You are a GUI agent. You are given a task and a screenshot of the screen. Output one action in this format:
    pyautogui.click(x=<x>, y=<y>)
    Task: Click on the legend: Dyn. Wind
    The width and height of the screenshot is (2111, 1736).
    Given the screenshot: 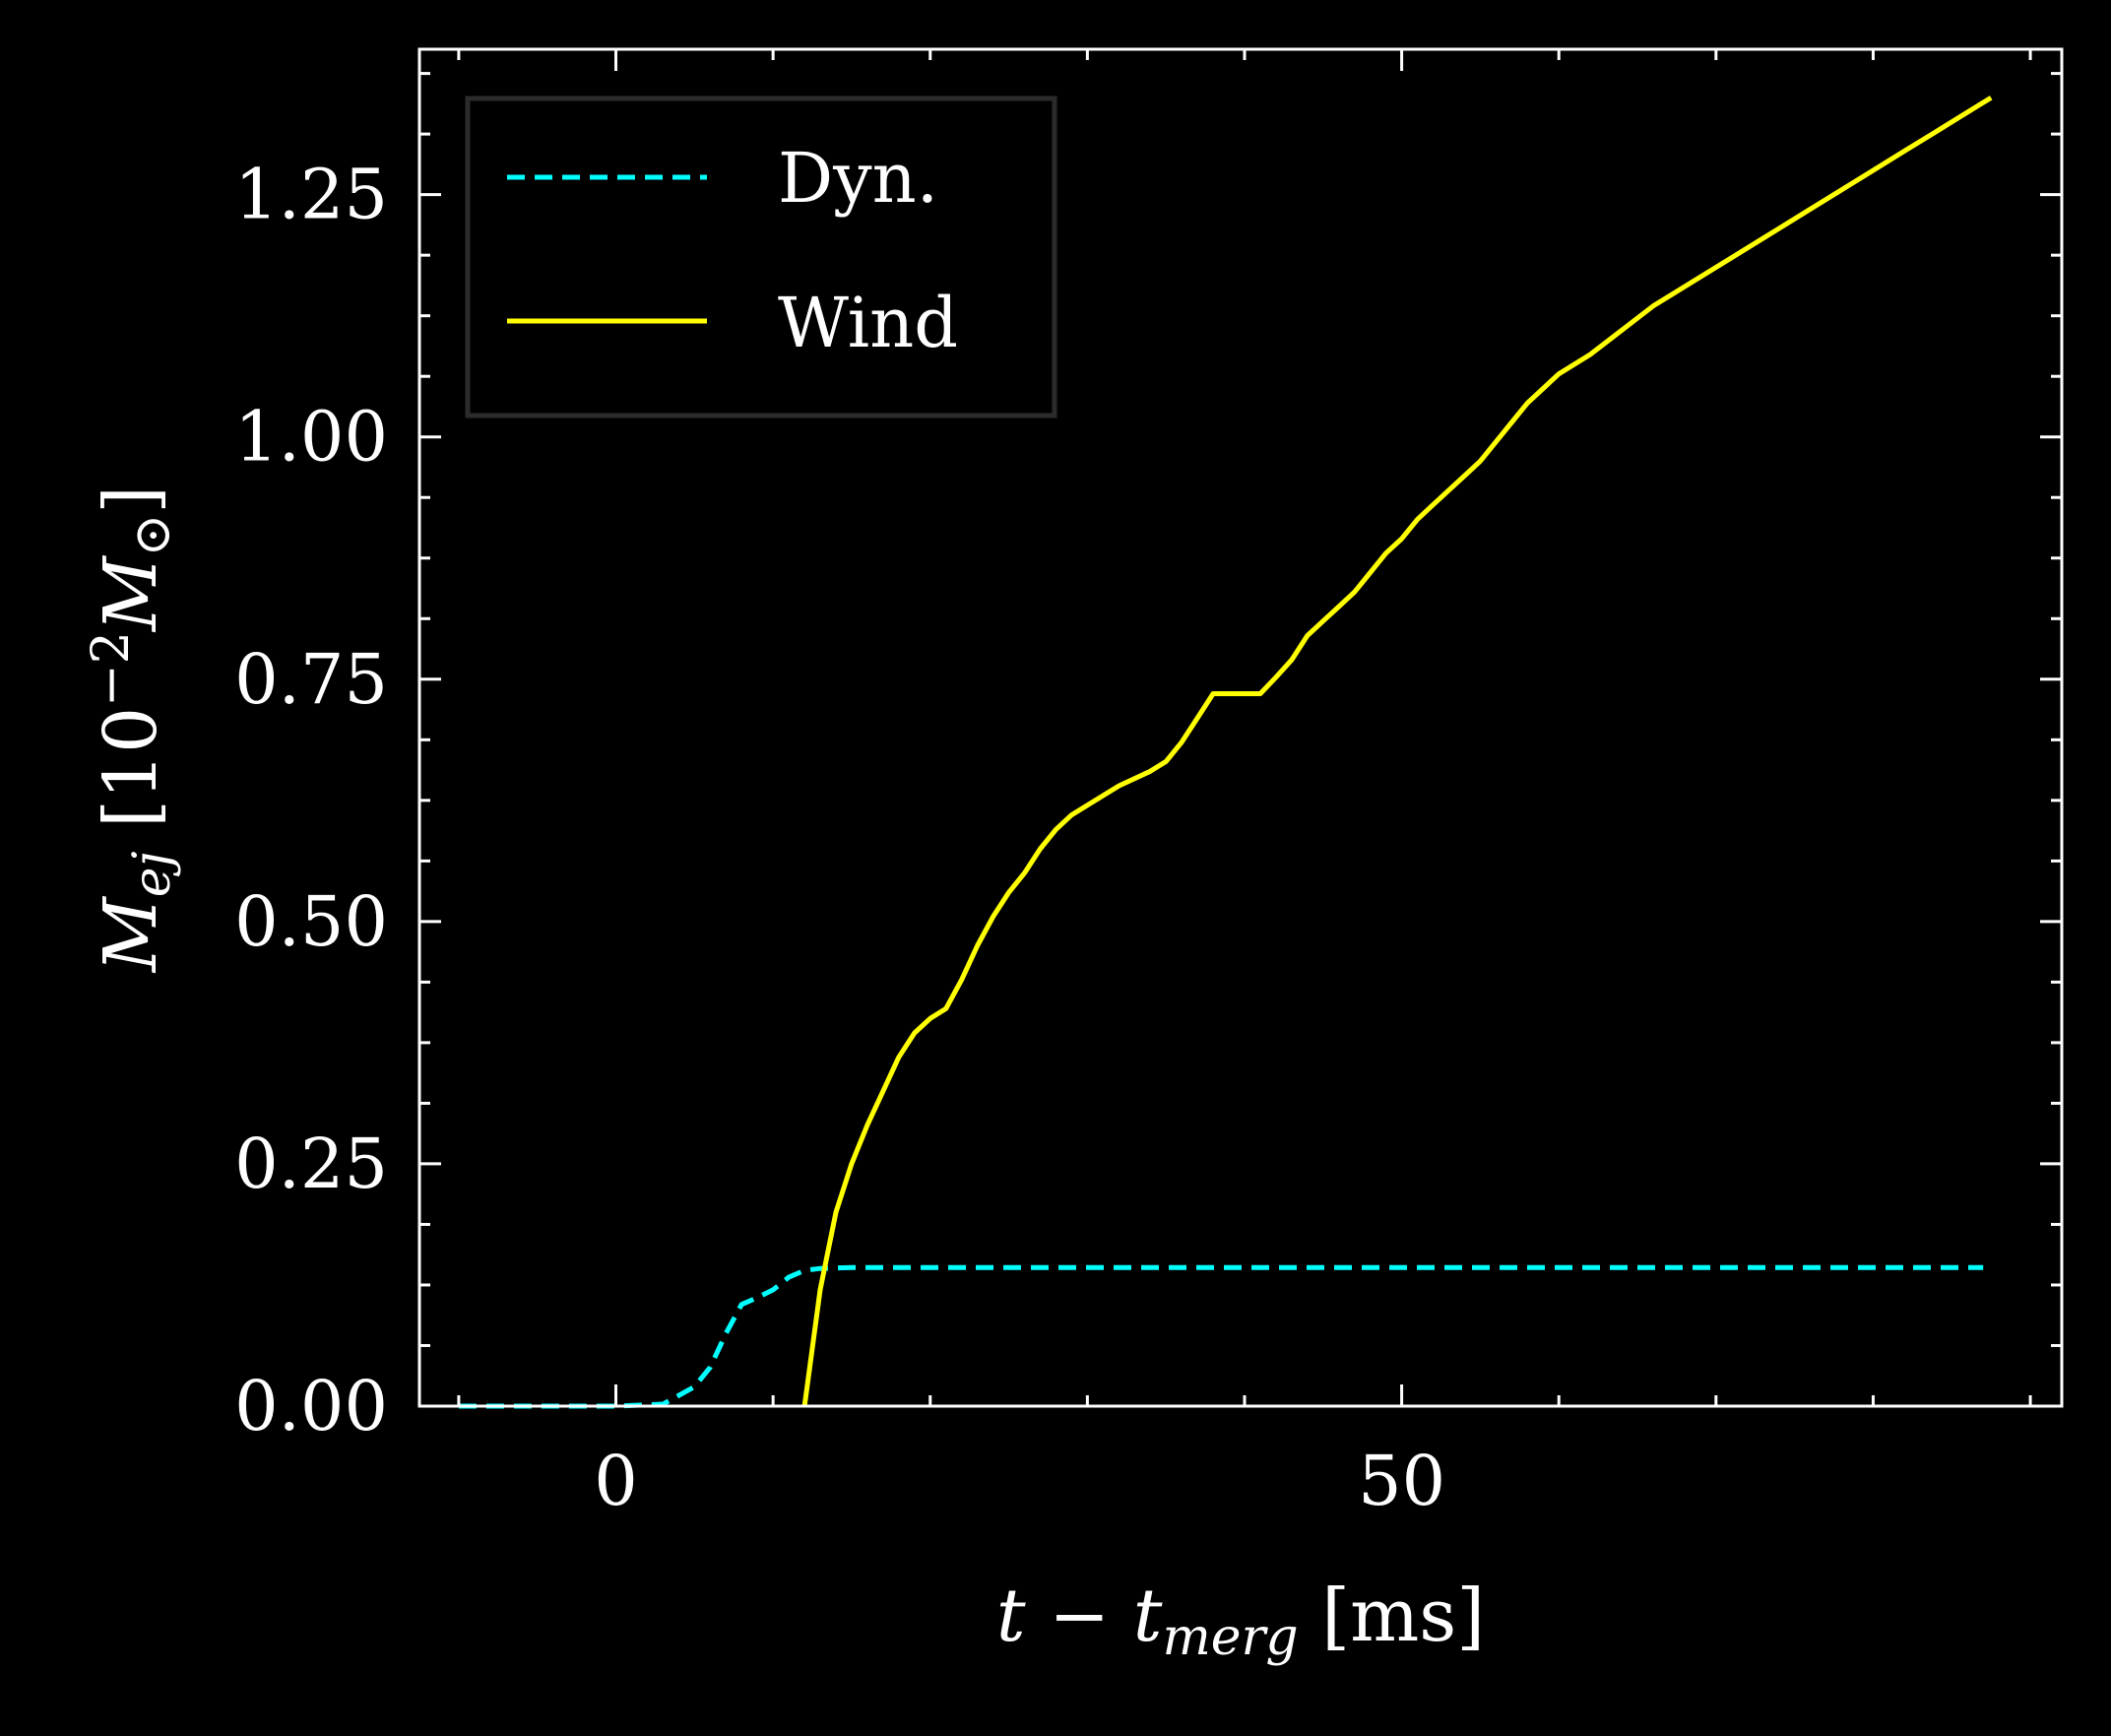 What is the action you would take?
    pyautogui.click(x=761, y=257)
    